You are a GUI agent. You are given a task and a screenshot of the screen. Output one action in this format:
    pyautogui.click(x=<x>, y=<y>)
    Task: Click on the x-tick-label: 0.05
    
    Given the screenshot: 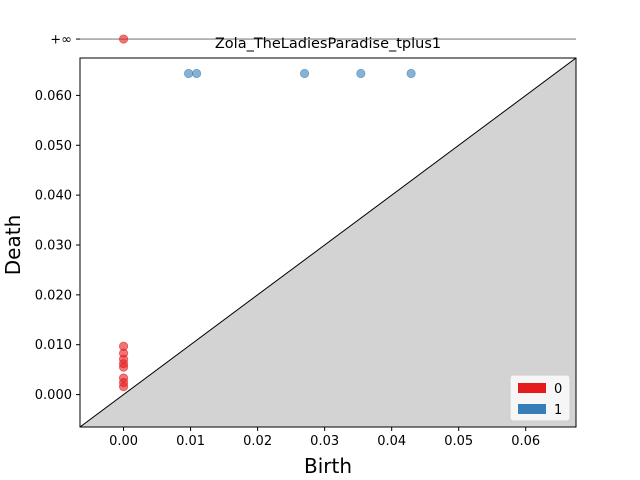 What is the action you would take?
    pyautogui.click(x=458, y=441)
    